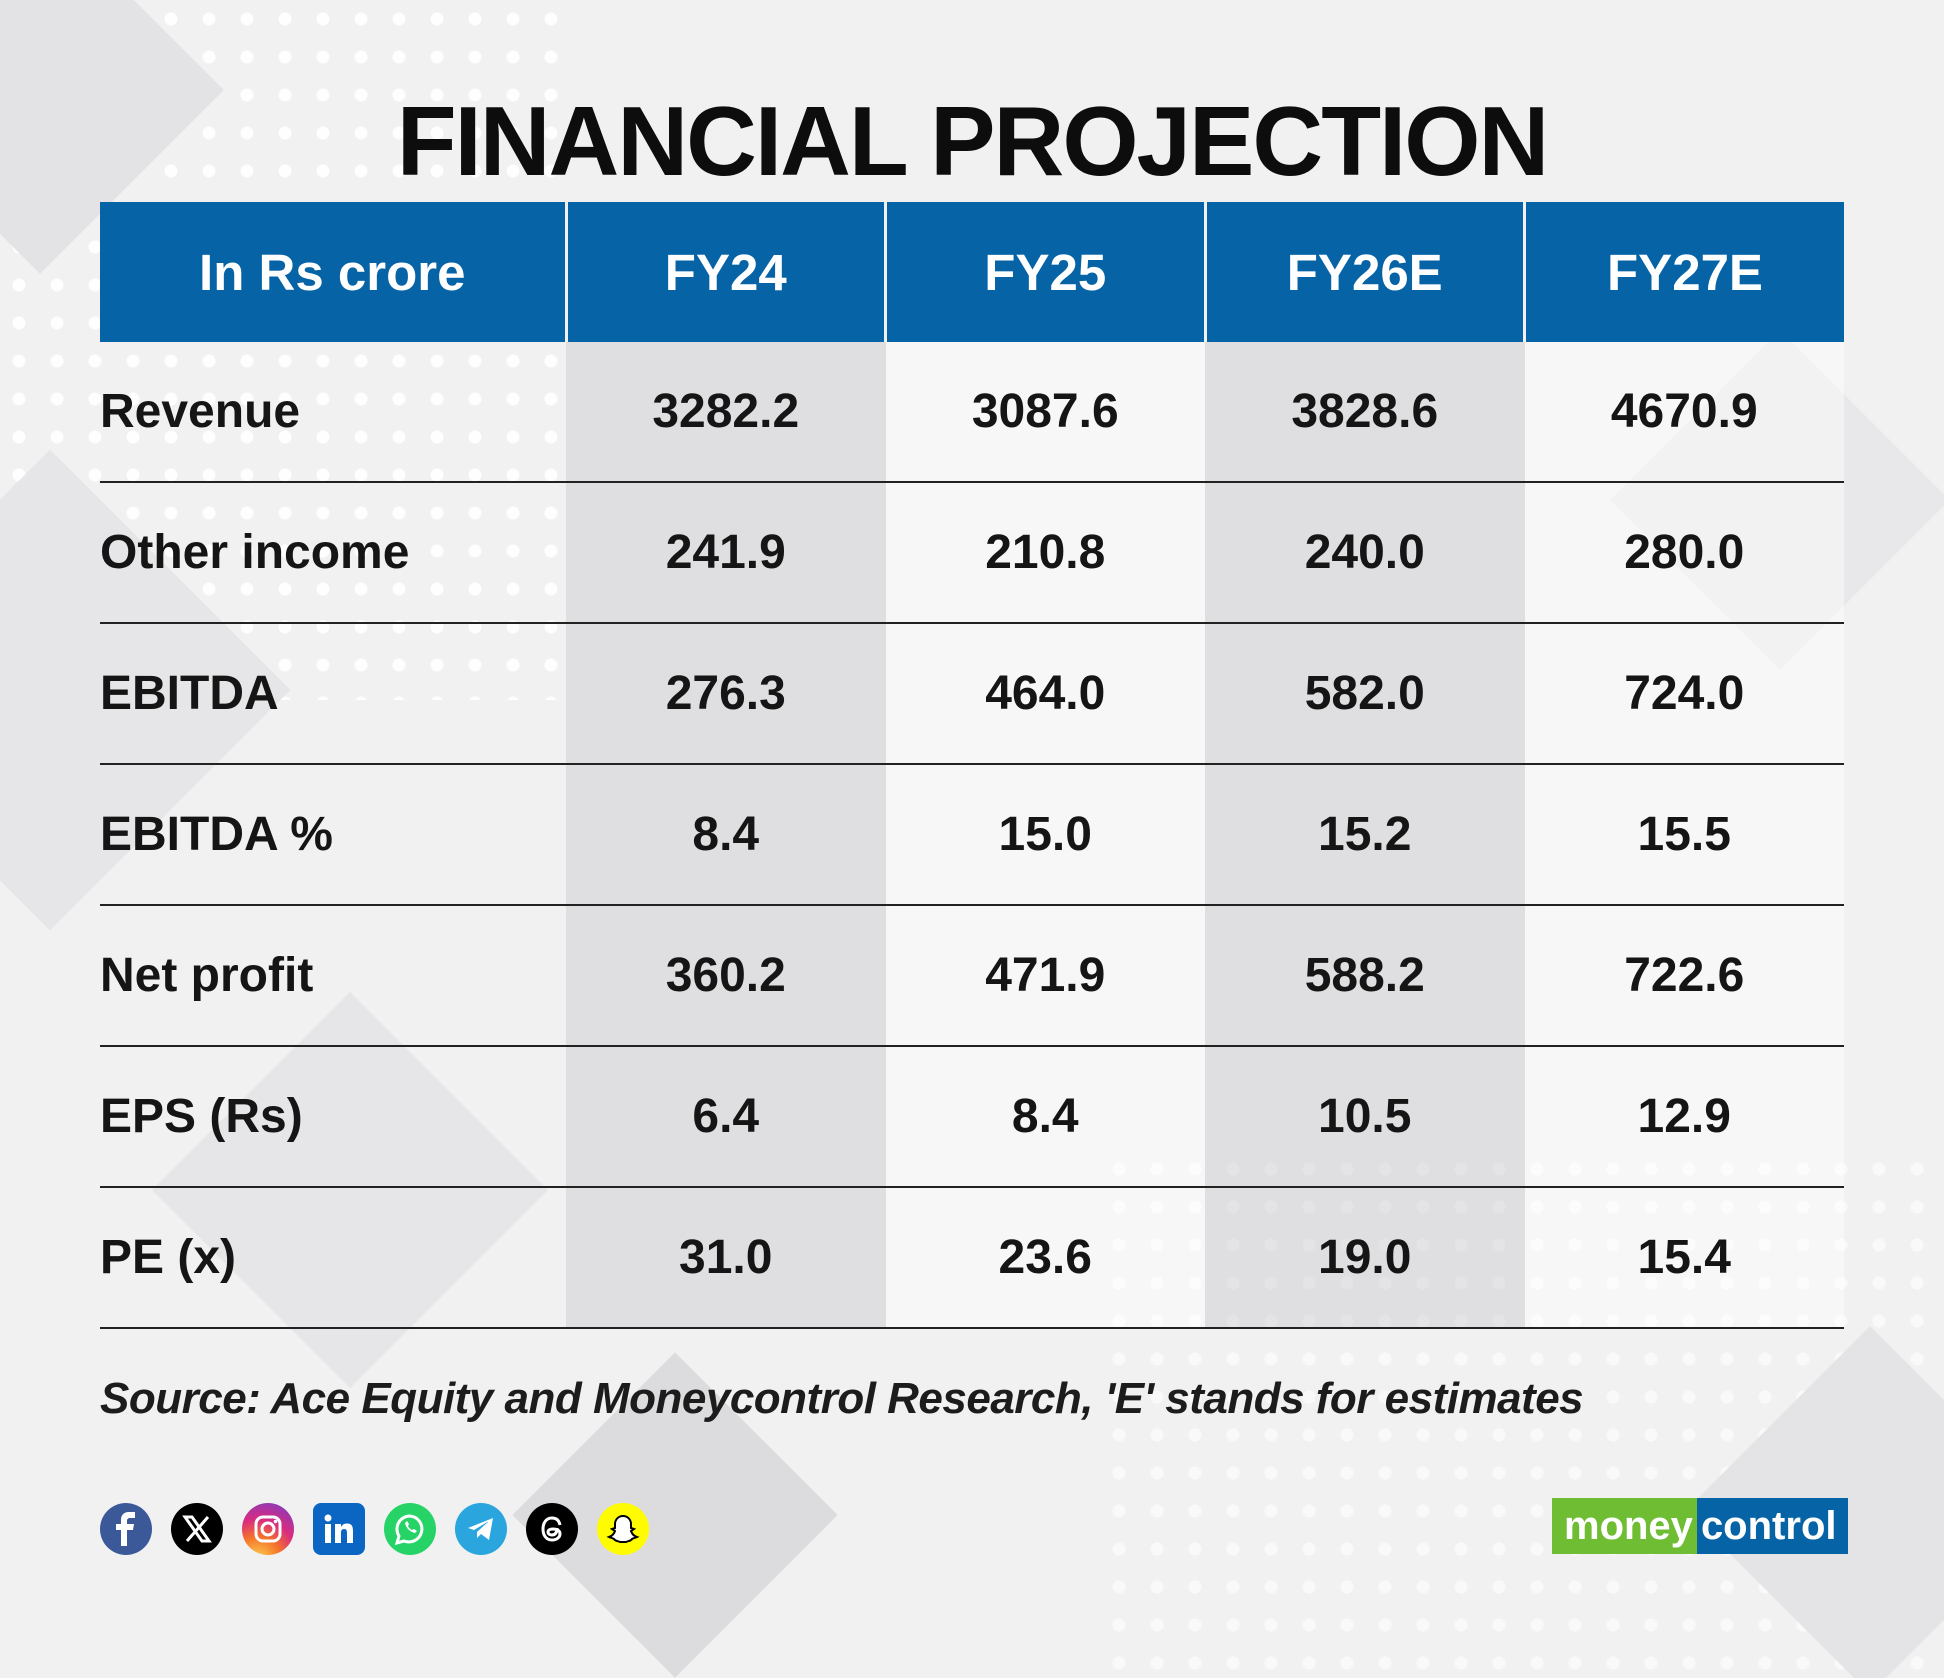 The image size is (1944, 1678). I want to click on page-title: FINANCIAL PROJECTION, so click(973, 141).